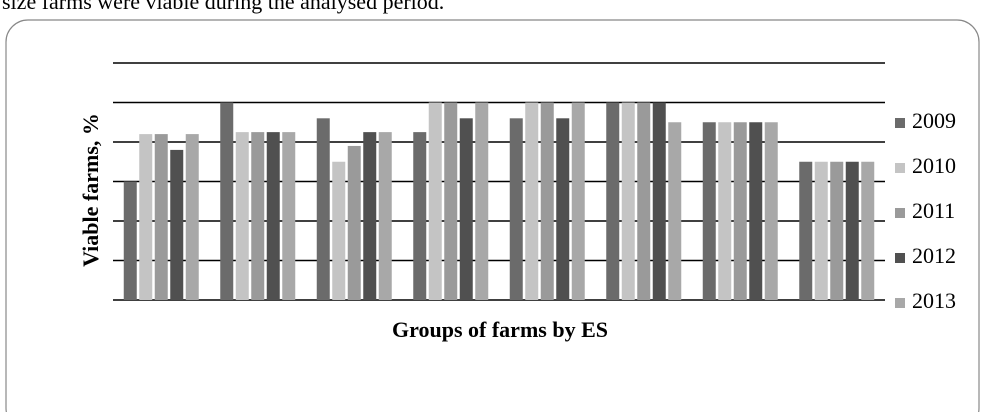 The height and width of the screenshot is (417, 987). Describe the element at coordinates (90, 190) in the screenshot. I see `y-axis-title: Viable farms, %` at that location.